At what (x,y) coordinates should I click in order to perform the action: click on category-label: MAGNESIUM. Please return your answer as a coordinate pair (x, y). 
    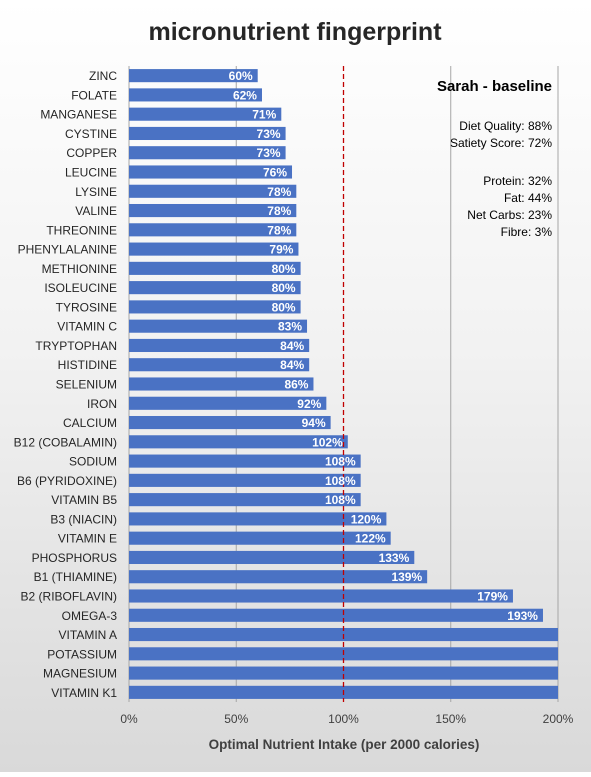
    Looking at the image, I should click on (80, 674).